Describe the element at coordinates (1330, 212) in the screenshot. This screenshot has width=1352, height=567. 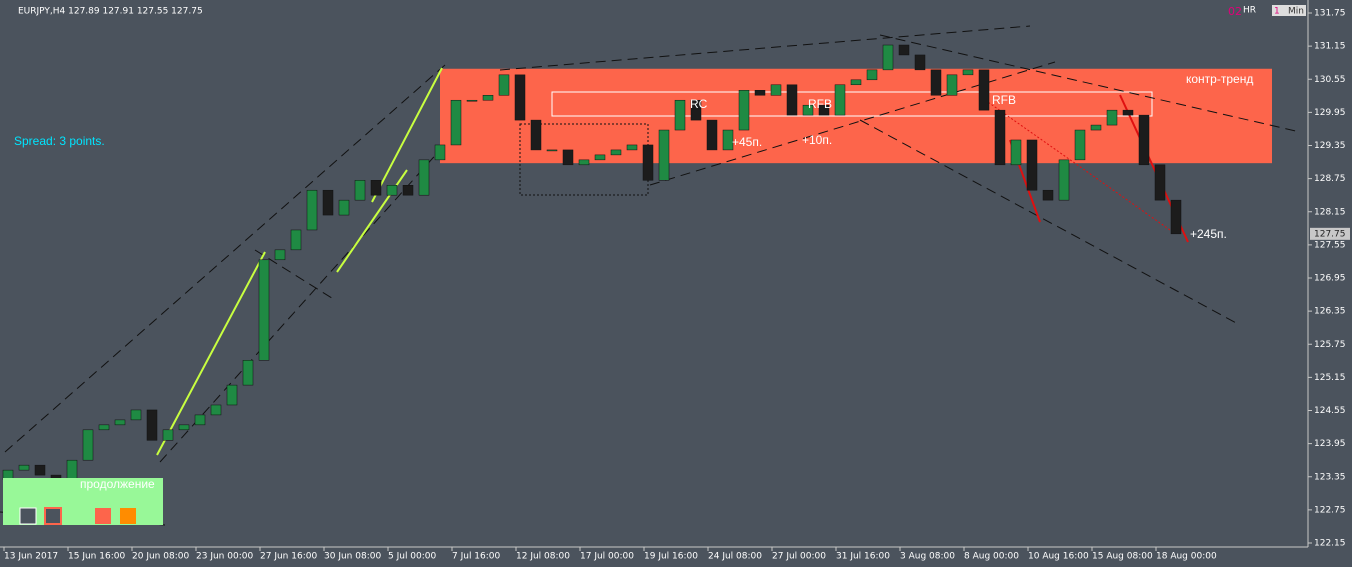
I see `y-tick-label: 128.15` at that location.